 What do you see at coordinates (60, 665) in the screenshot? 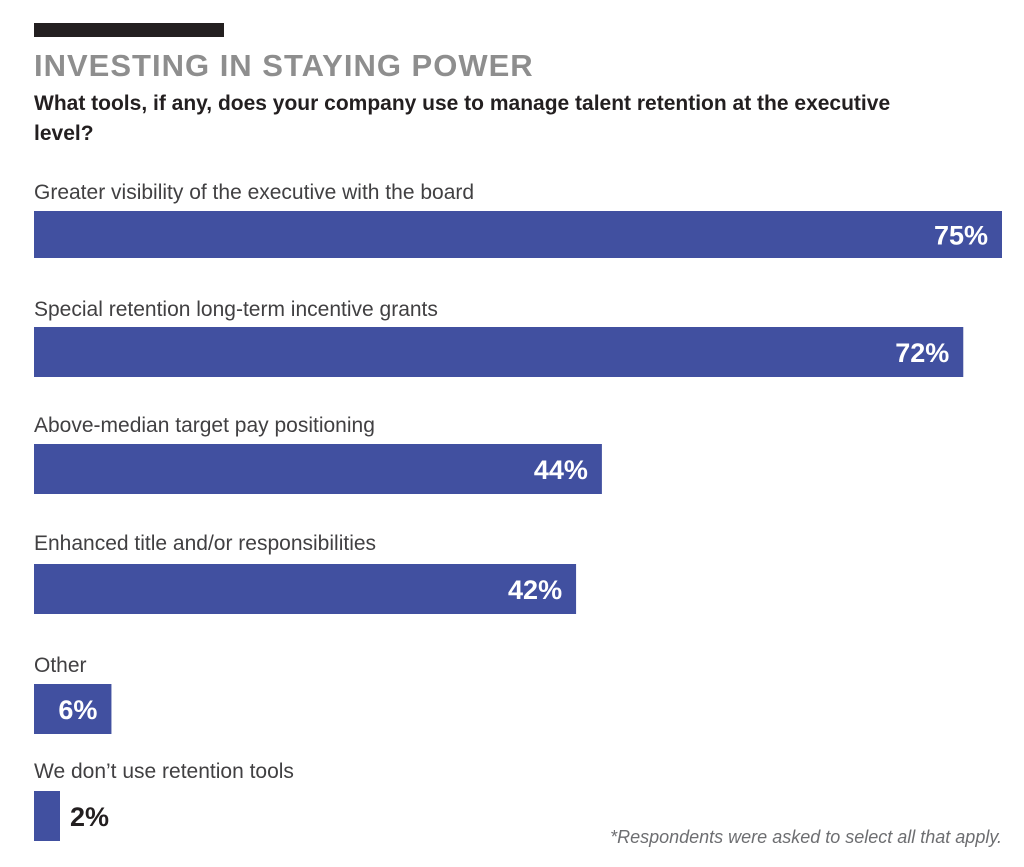
I see `category-label: Other` at bounding box center [60, 665].